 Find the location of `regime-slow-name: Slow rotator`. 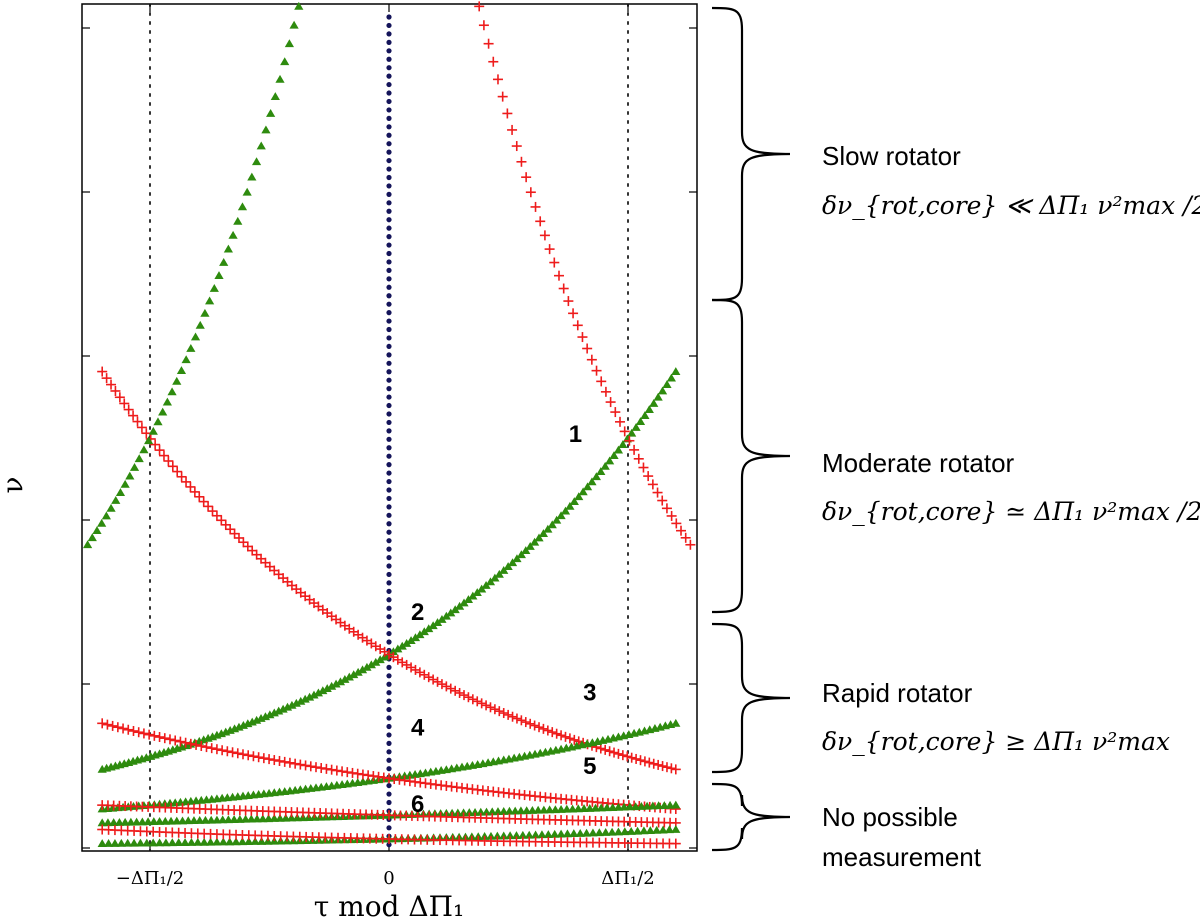

regime-slow-name: Slow rotator is located at coordinates (891, 156).